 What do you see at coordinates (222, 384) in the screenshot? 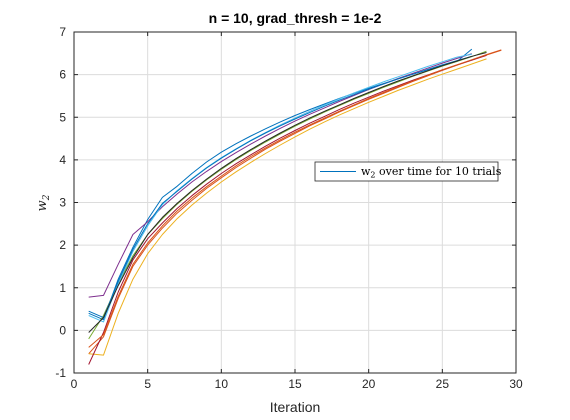
I see `x-tick-label: 10` at bounding box center [222, 384].